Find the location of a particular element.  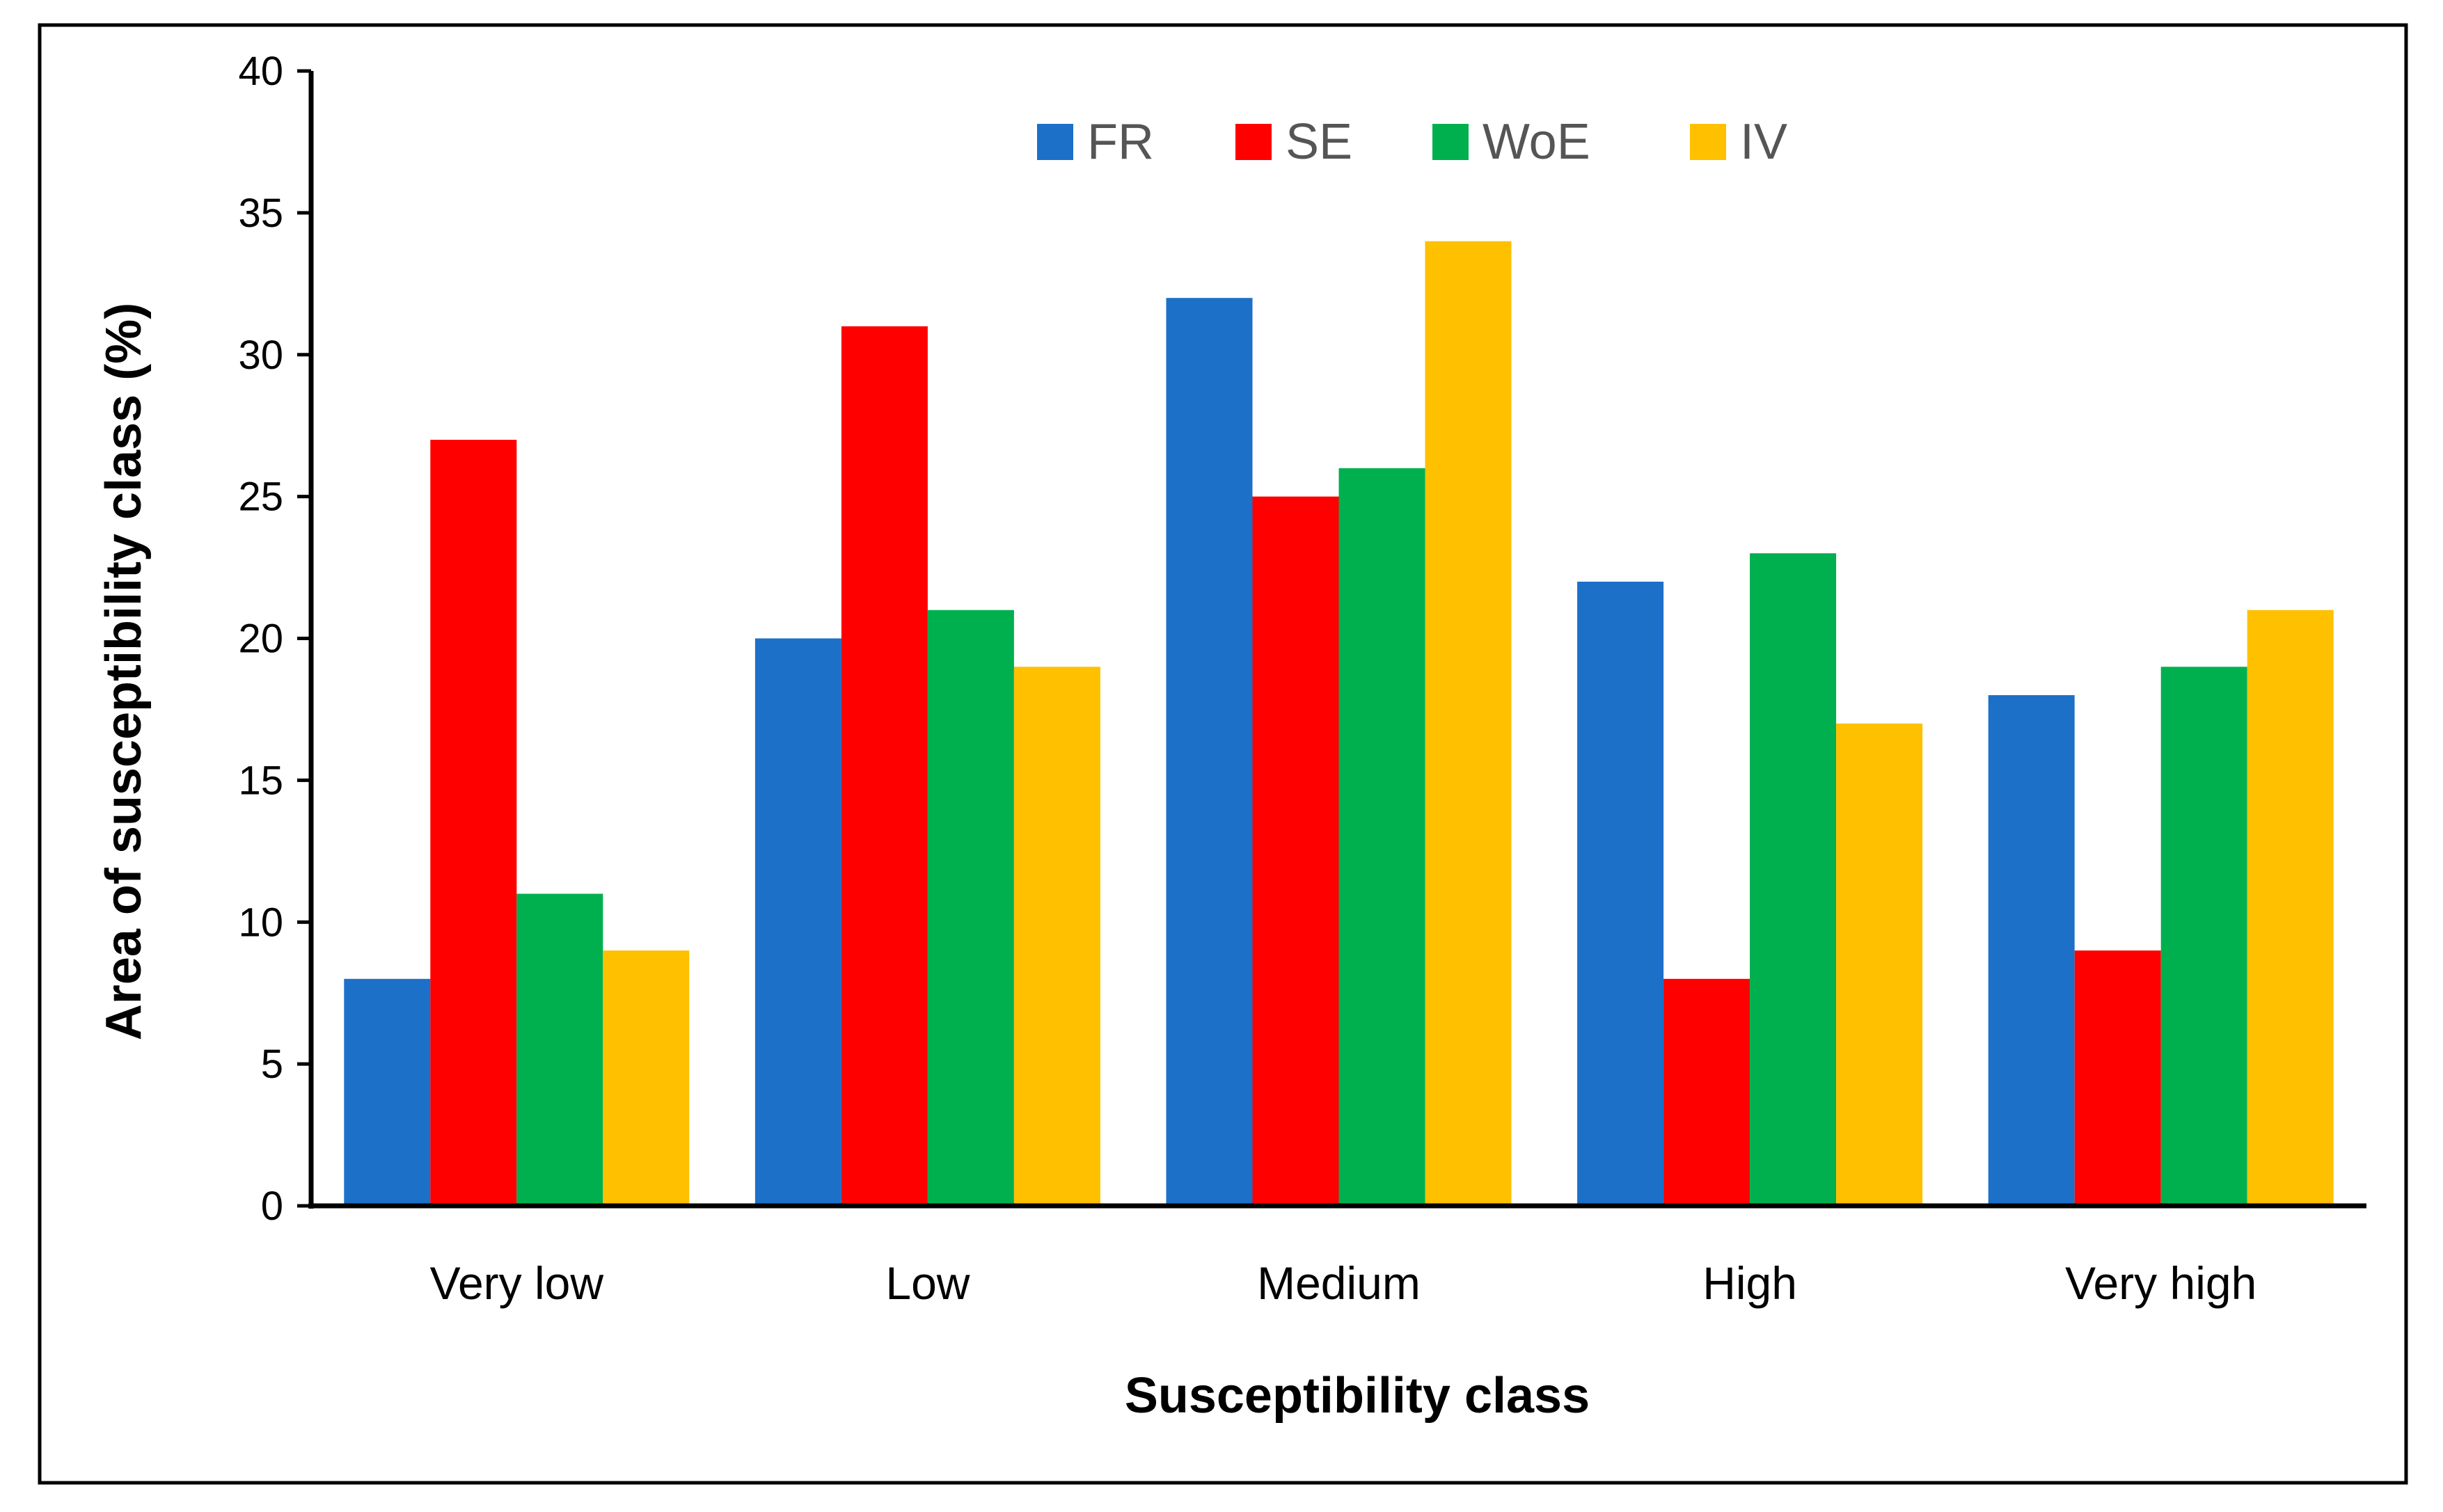

x-tick-label-very-high: Very high is located at coordinates (2160, 1283).